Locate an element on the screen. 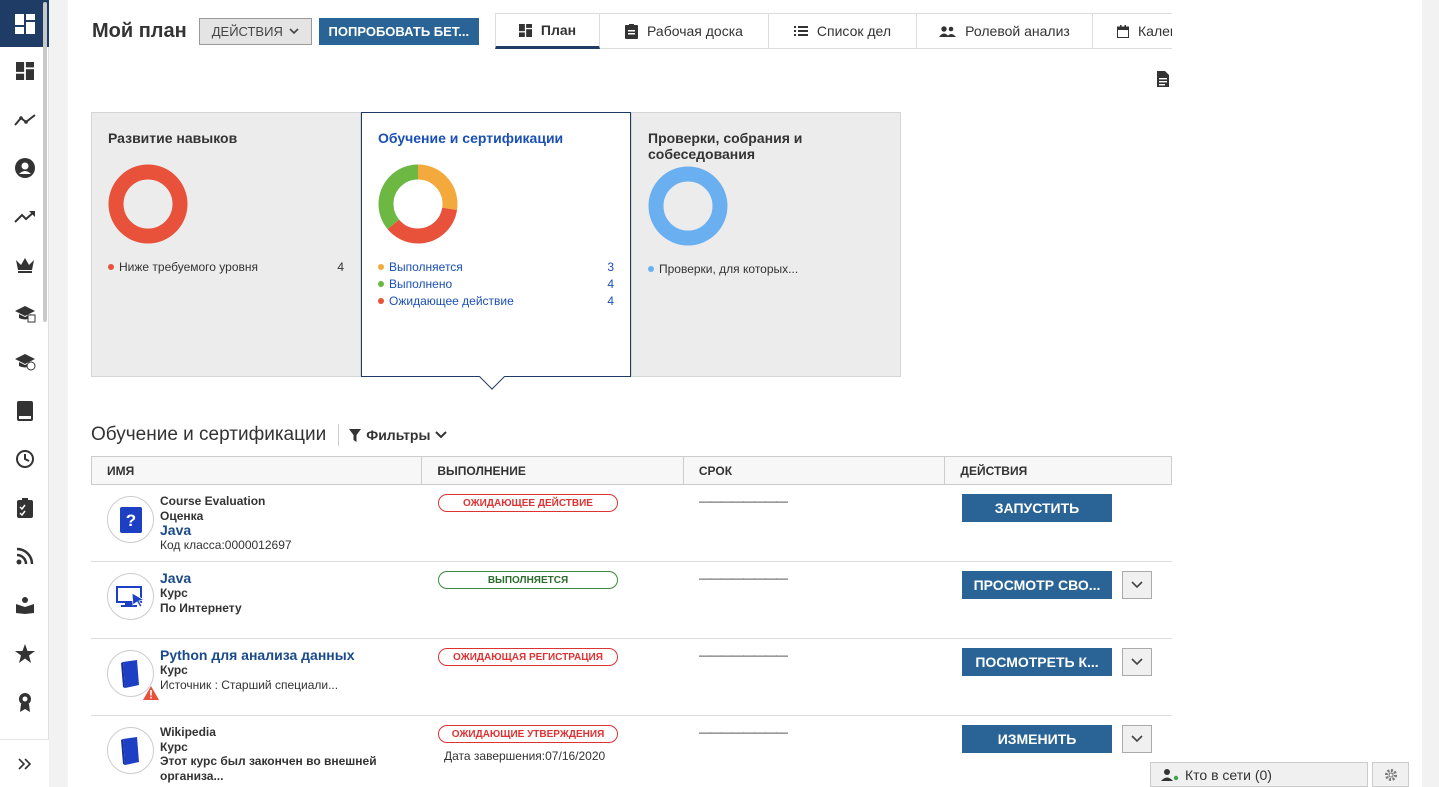 This screenshot has width=1439, height=787. document-icon is located at coordinates (1163, 81).